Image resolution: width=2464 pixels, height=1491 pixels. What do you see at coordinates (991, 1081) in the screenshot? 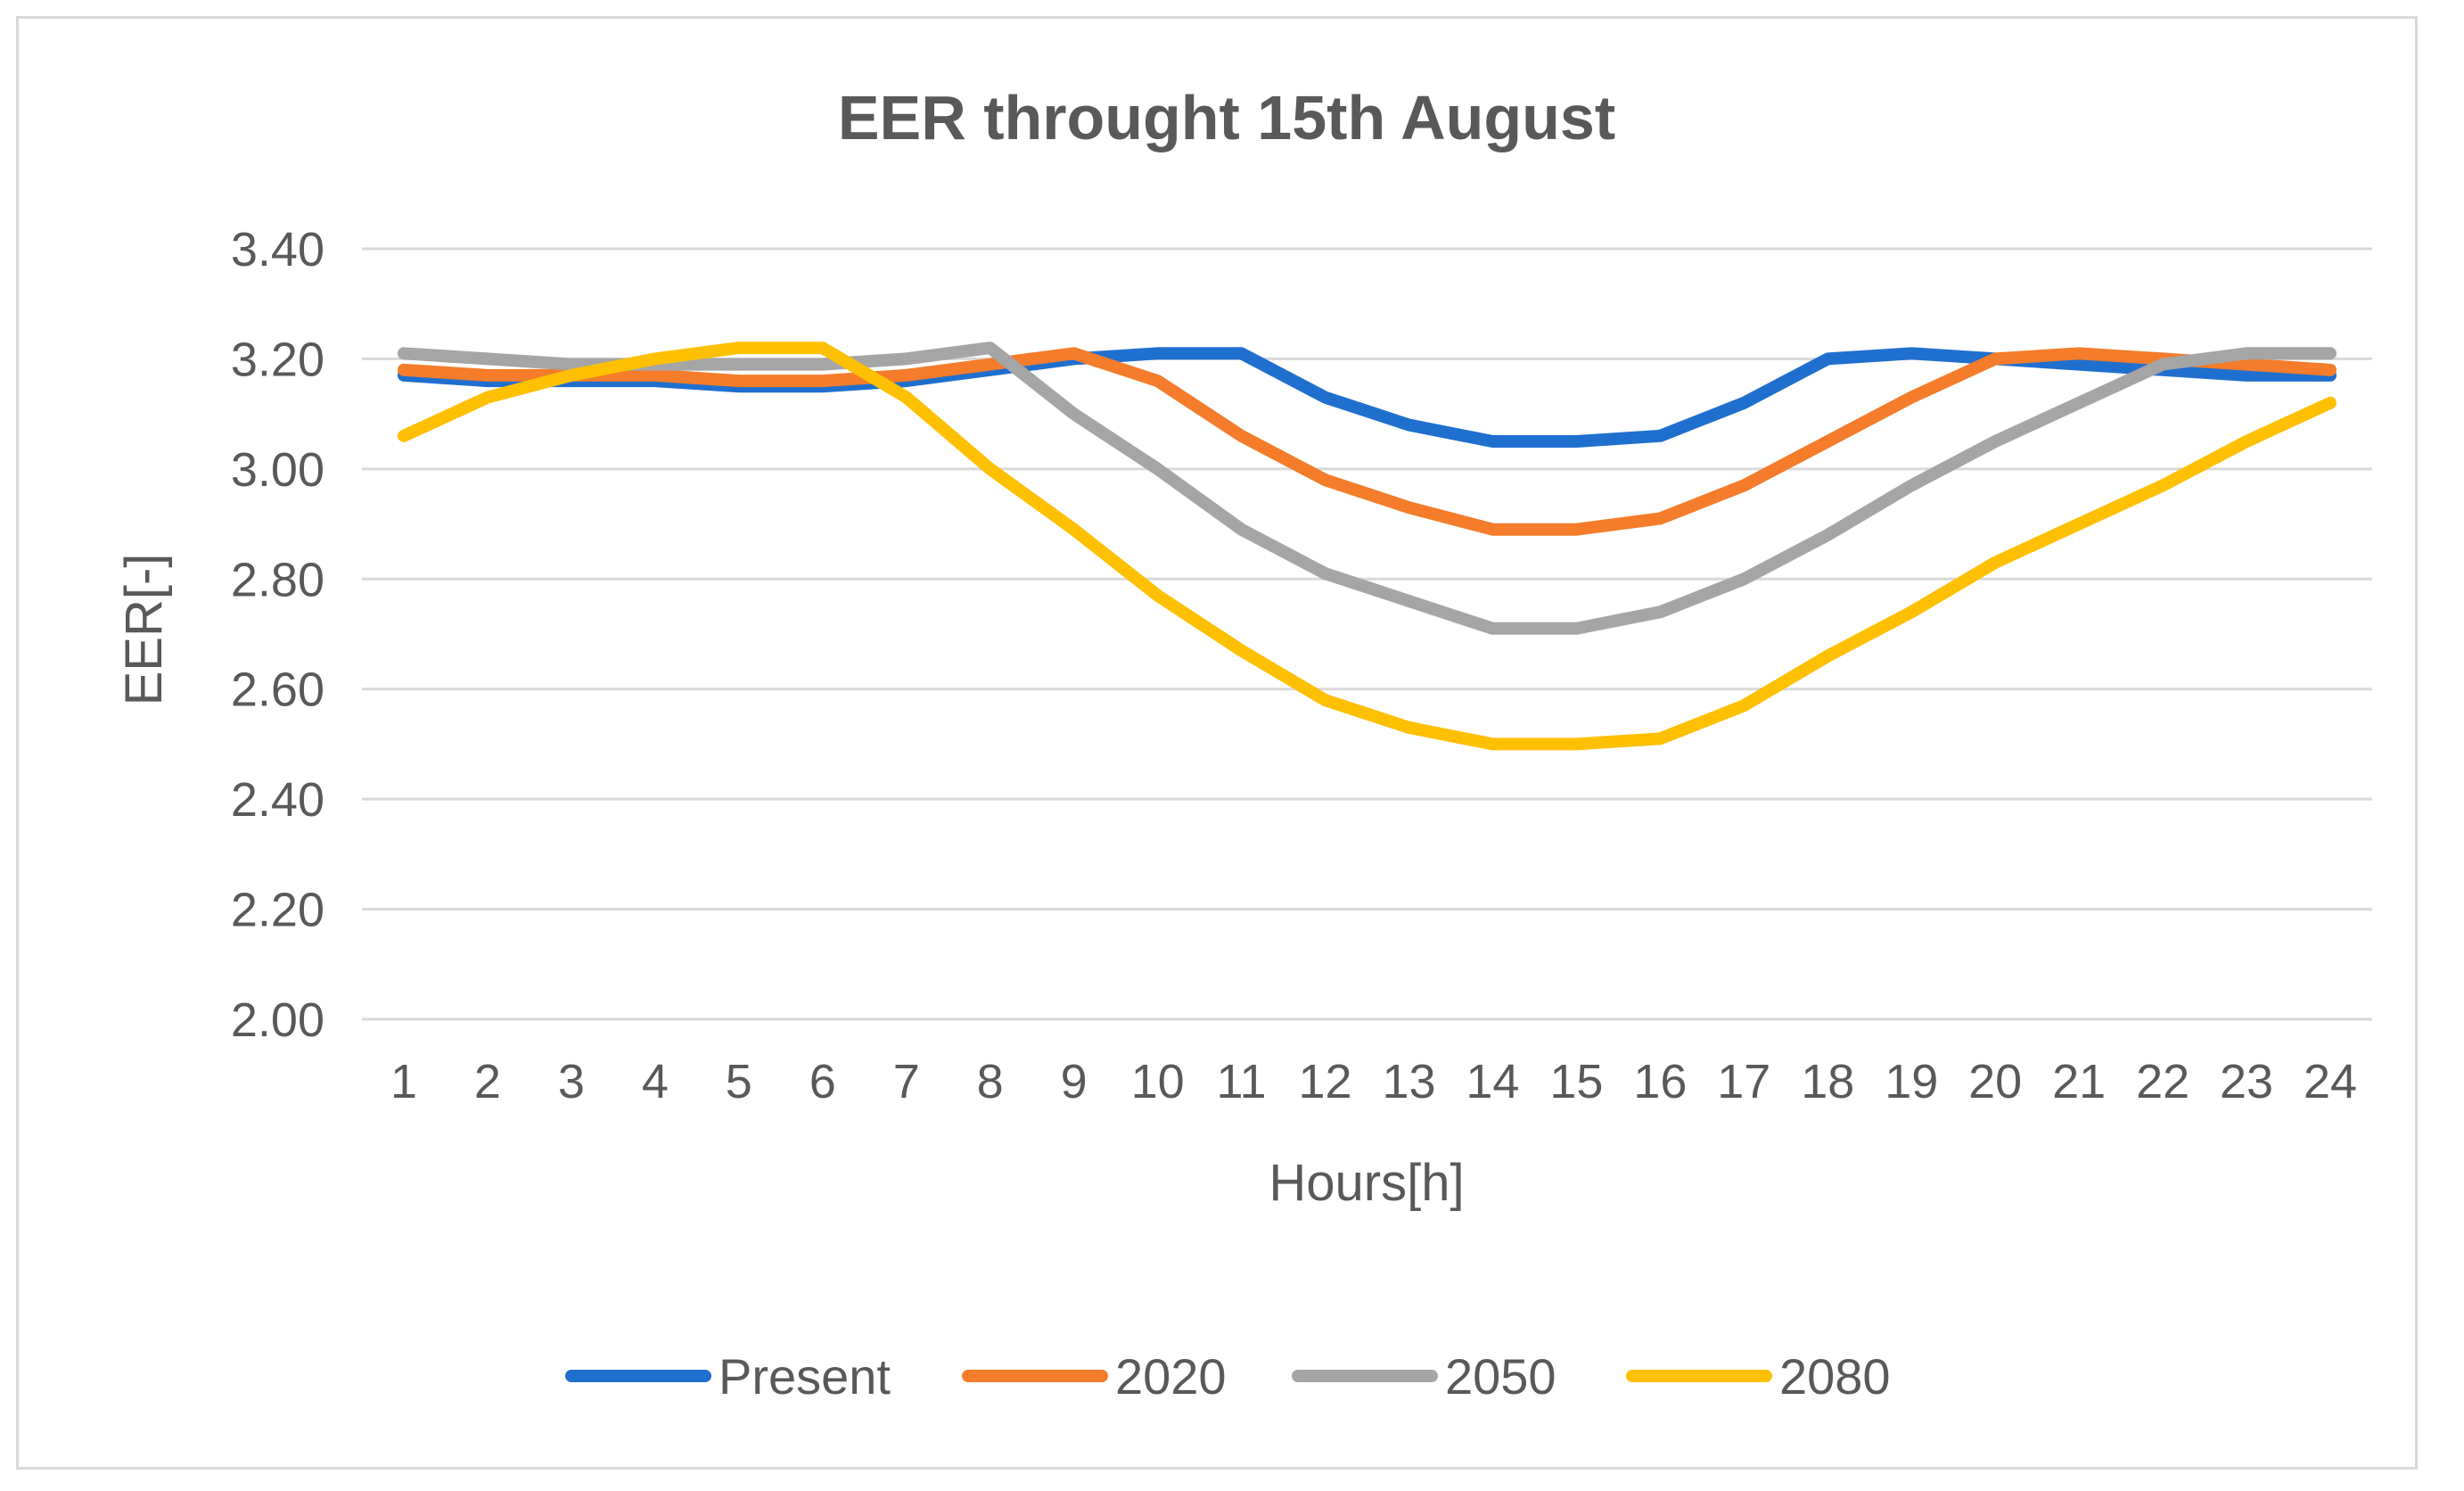
I see `x-tick-label: 8` at bounding box center [991, 1081].